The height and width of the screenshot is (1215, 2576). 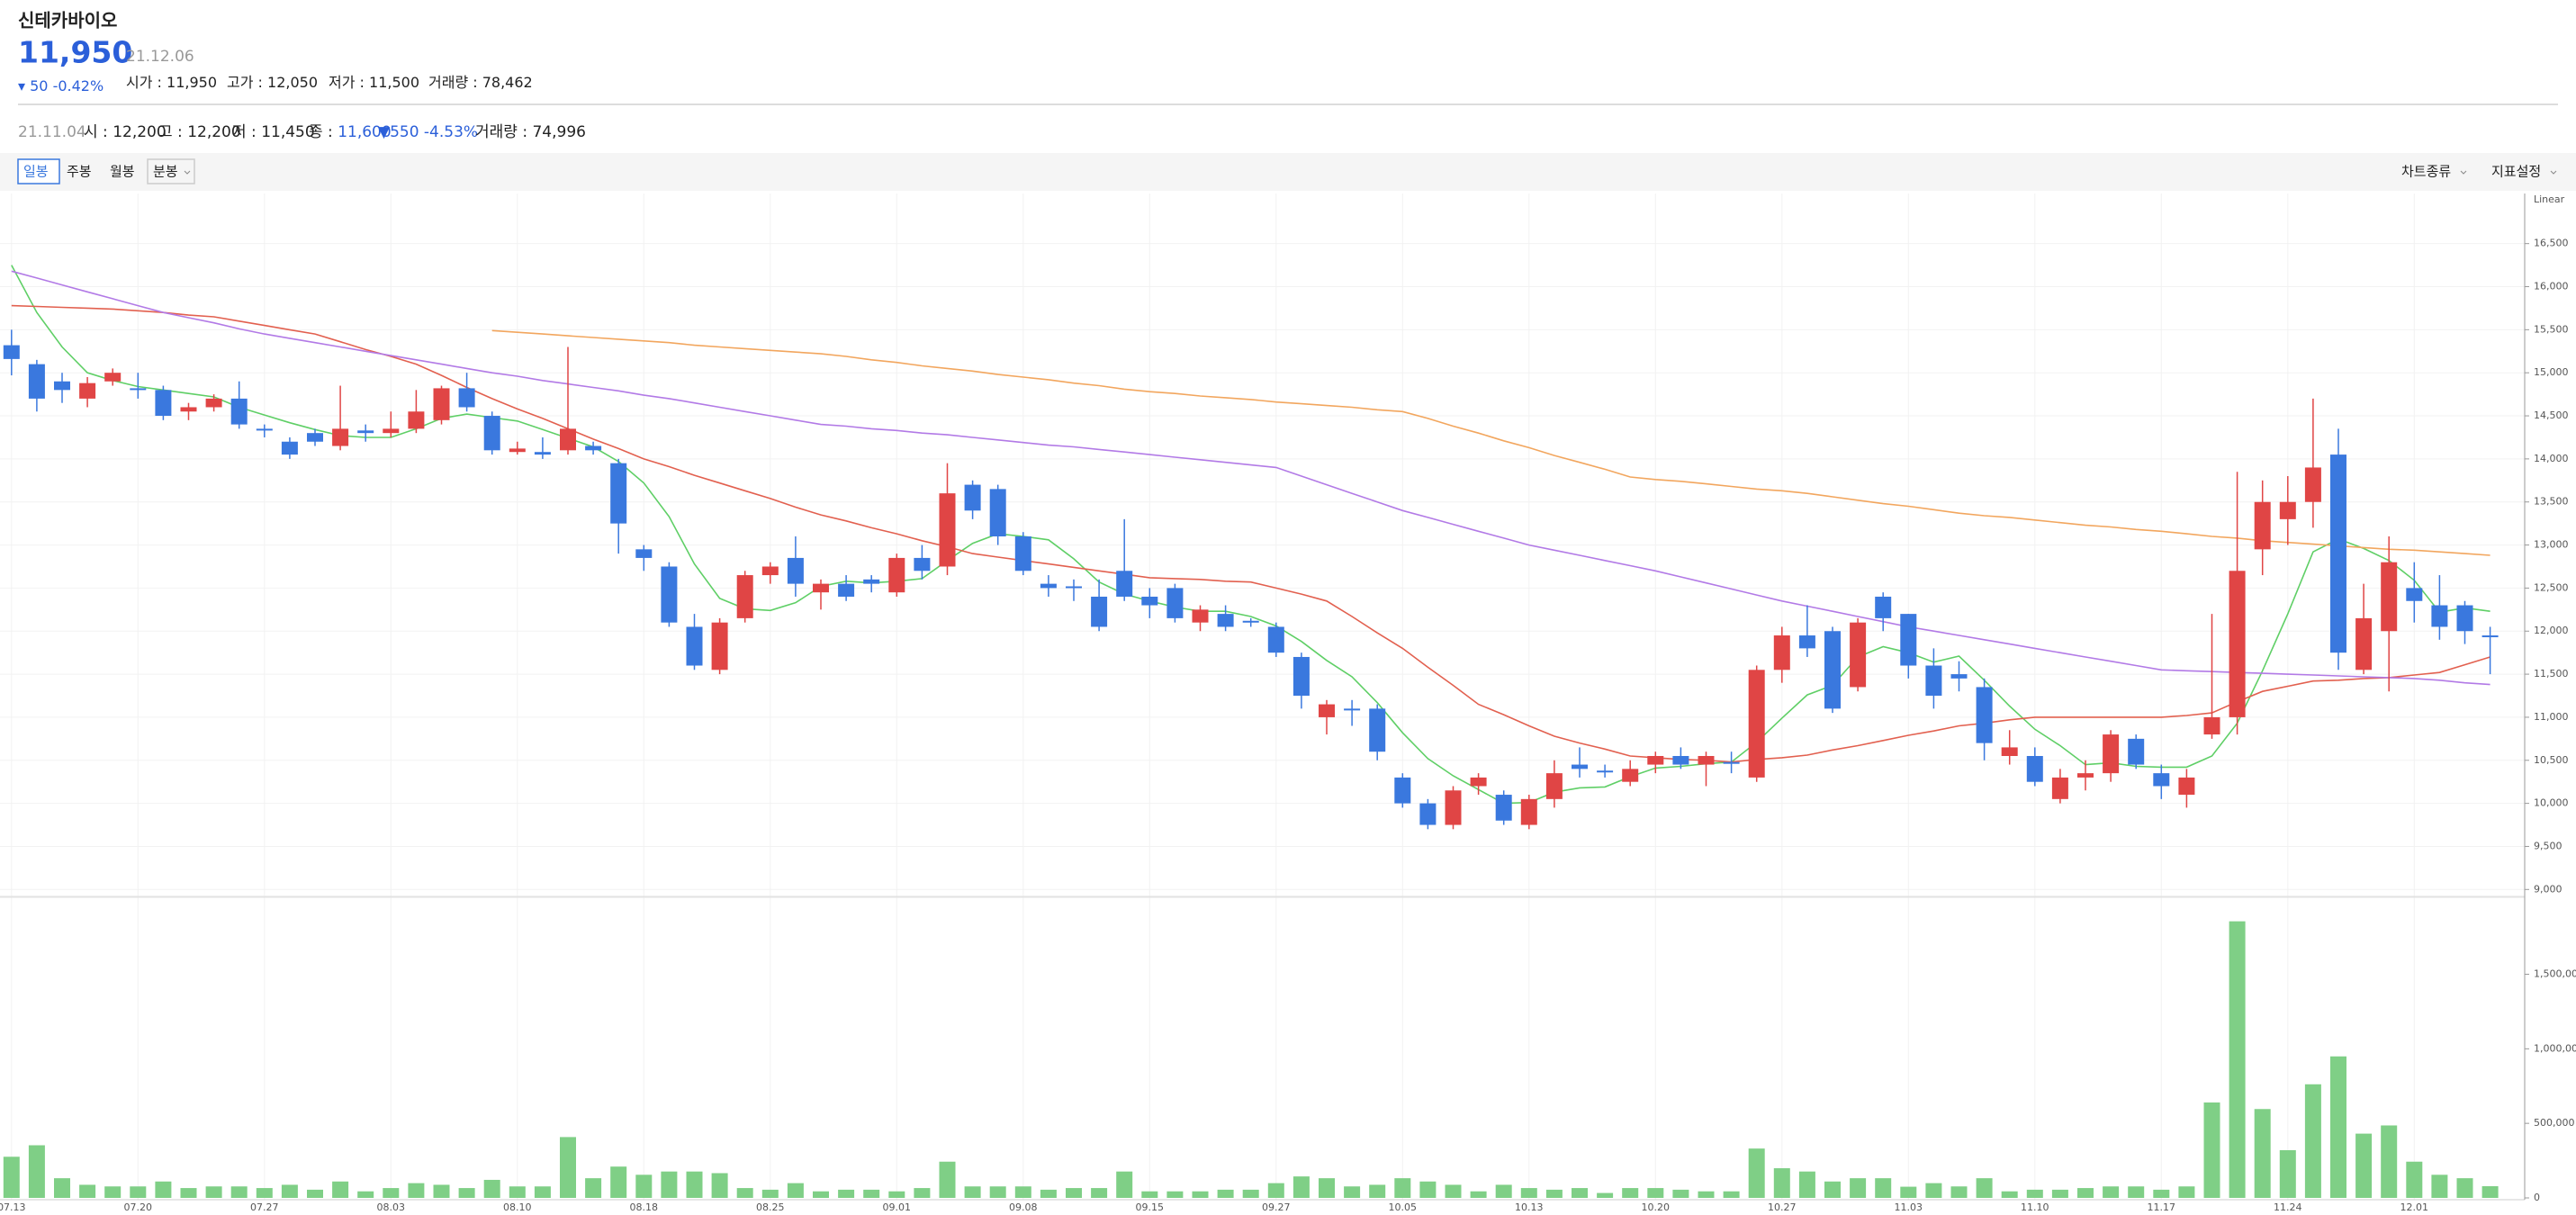 I want to click on y-tick-label: 11,000, so click(x=2551, y=717).